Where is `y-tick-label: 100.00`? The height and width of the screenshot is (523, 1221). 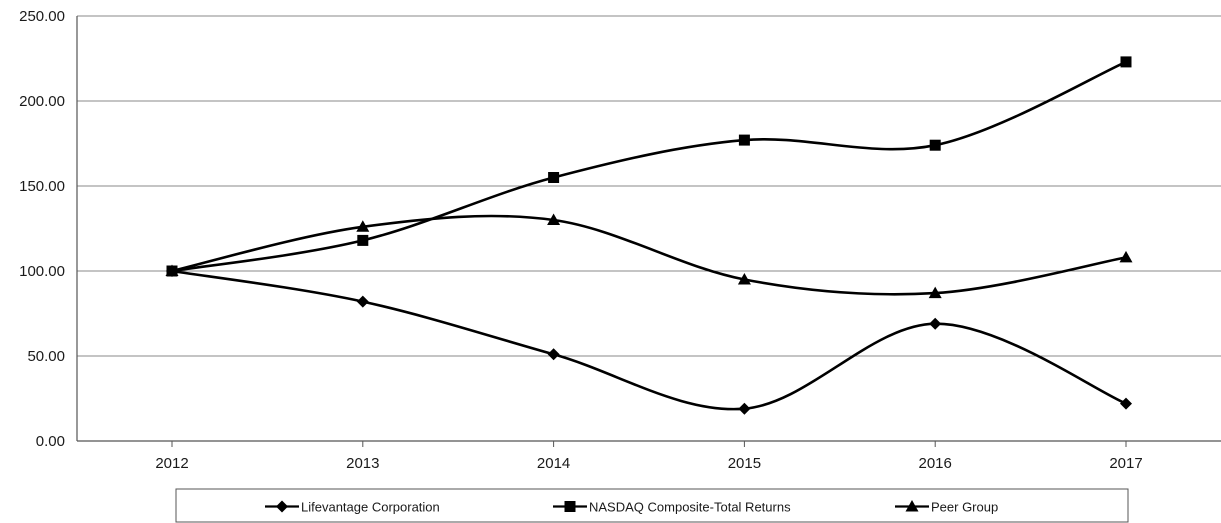 y-tick-label: 100.00 is located at coordinates (42, 271).